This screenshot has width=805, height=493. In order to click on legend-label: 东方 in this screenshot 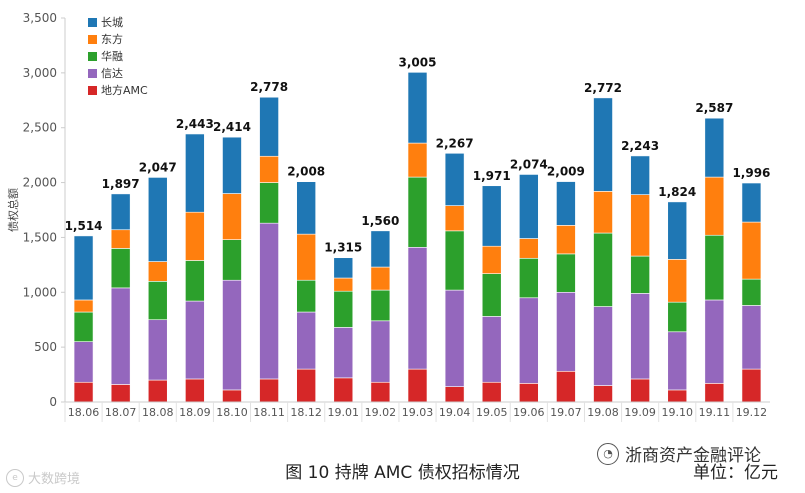, I will do `click(112, 39)`.